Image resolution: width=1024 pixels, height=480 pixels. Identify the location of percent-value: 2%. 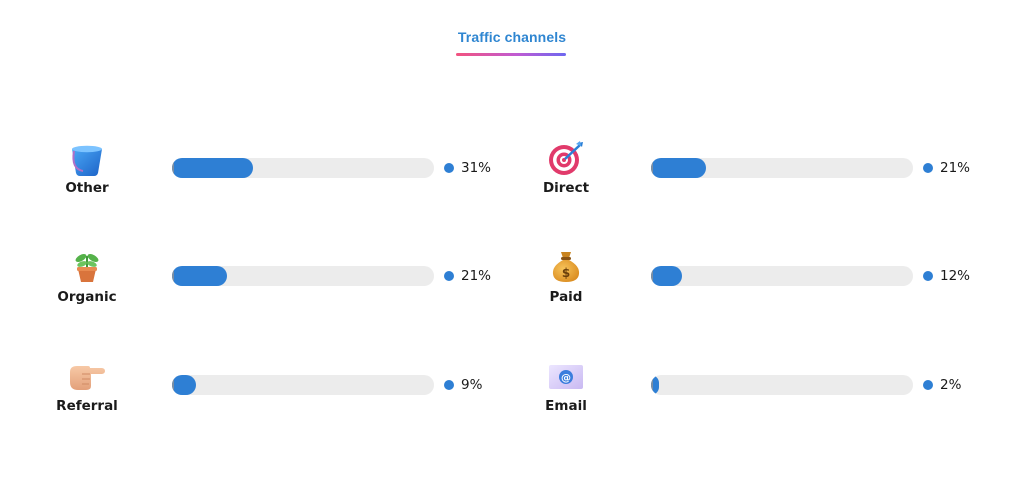
(951, 385).